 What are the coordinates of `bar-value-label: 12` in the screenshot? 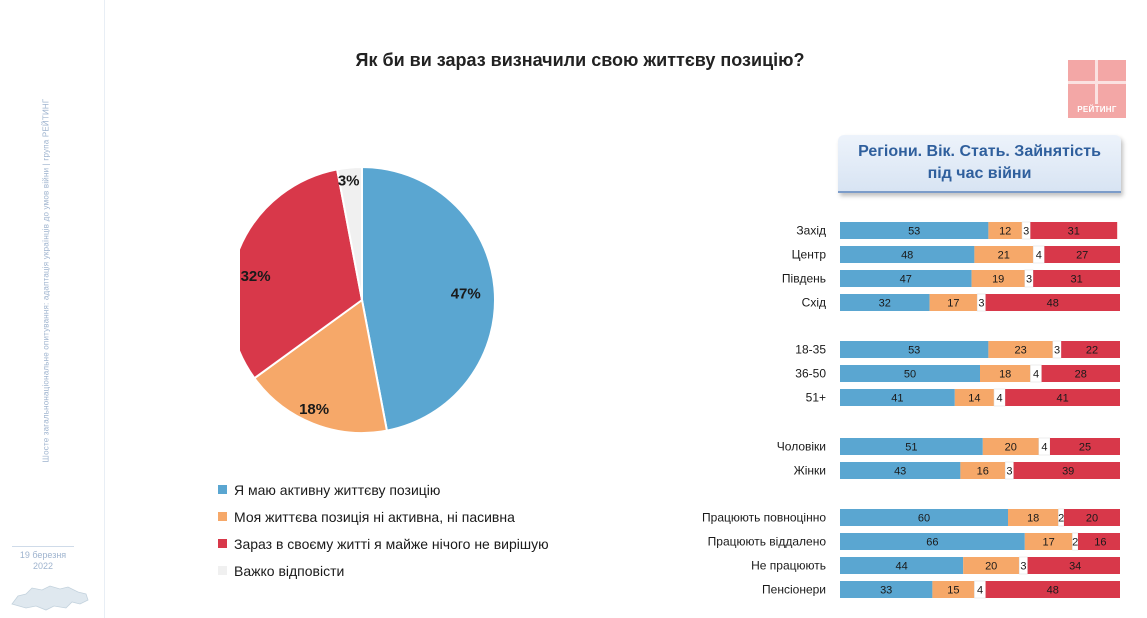 It's located at (1005, 232).